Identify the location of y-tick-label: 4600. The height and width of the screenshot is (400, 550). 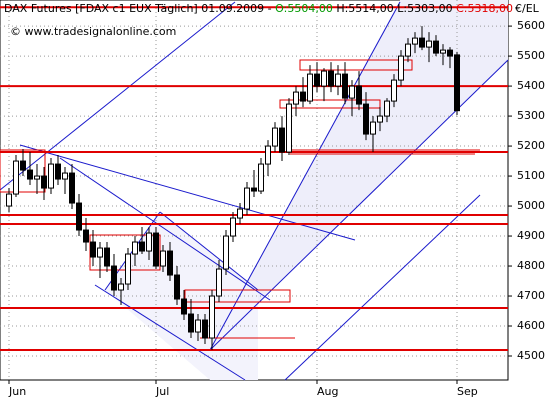
(531, 325).